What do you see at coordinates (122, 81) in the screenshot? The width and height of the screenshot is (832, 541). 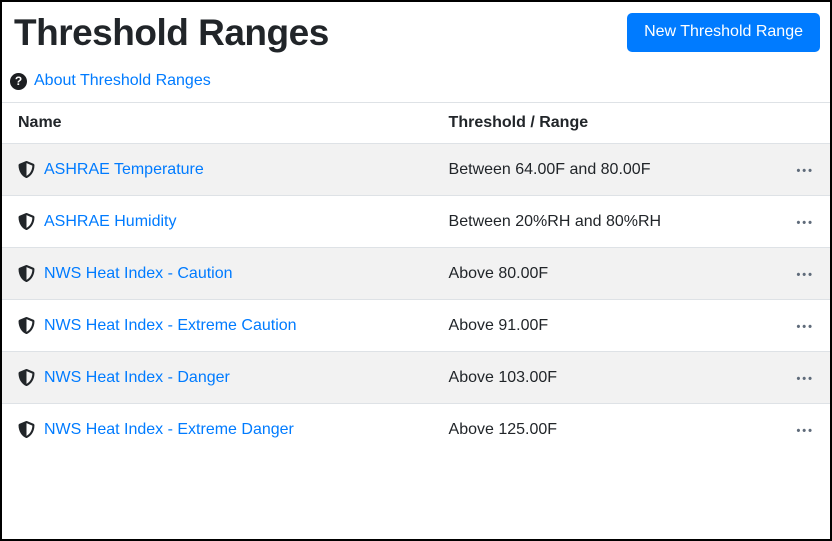 I see `about-link-label: About Threshold Ranges` at bounding box center [122, 81].